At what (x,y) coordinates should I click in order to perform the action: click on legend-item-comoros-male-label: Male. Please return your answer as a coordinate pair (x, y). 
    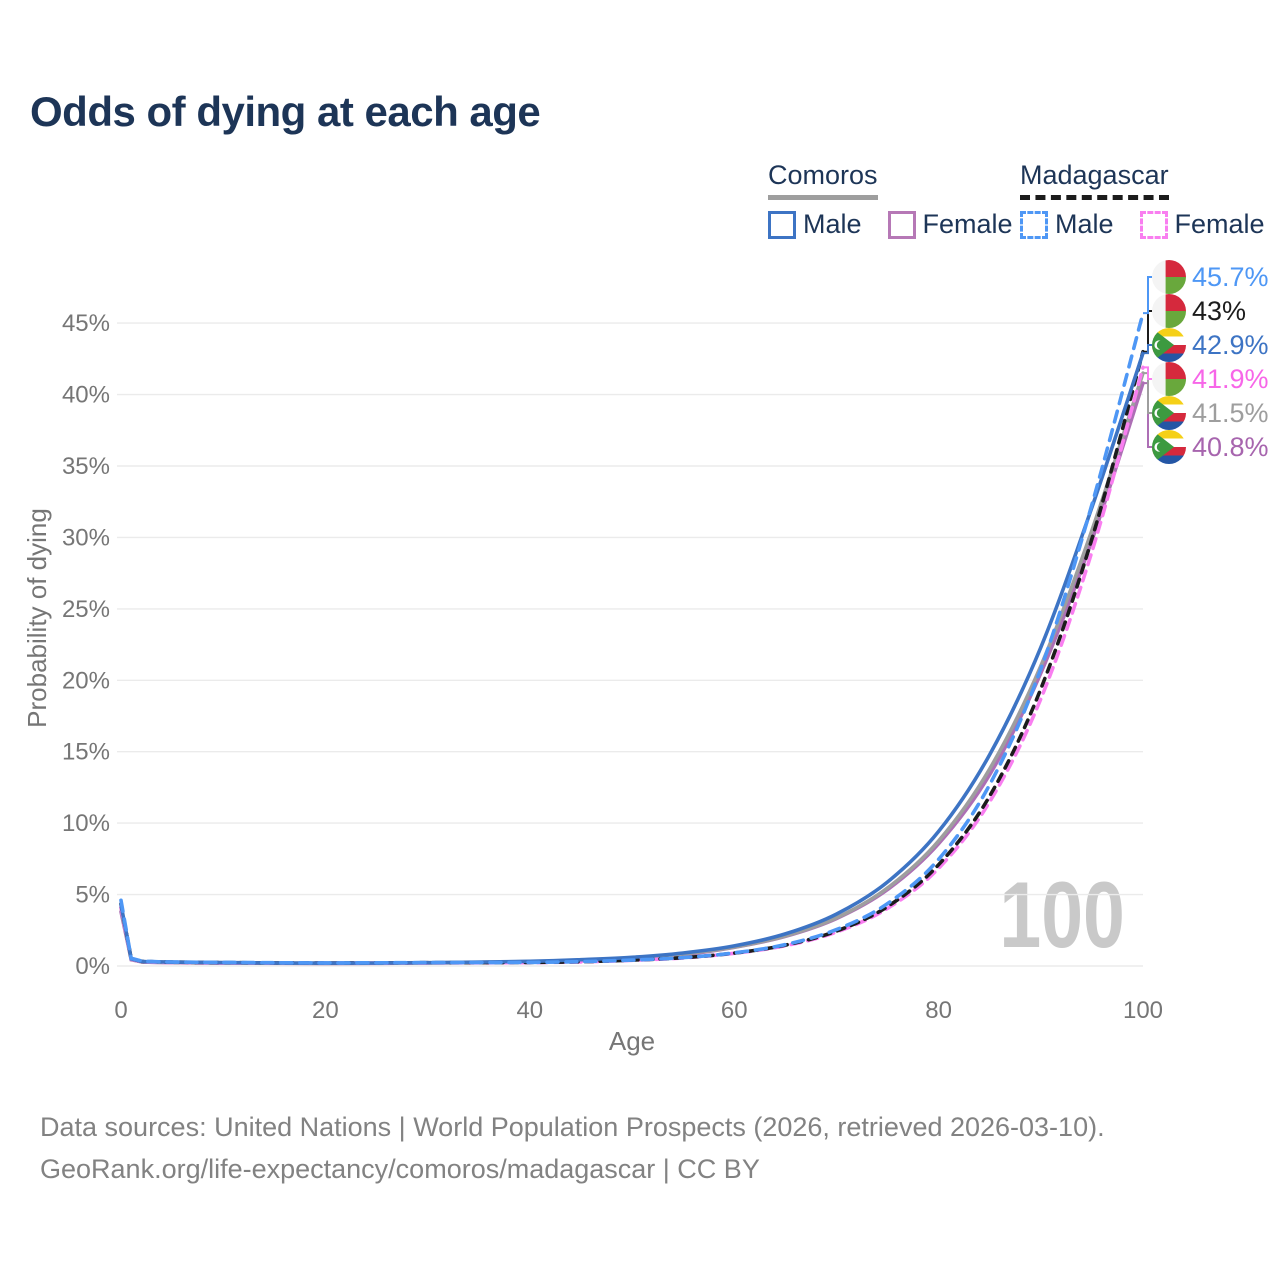
    Looking at the image, I should click on (832, 224).